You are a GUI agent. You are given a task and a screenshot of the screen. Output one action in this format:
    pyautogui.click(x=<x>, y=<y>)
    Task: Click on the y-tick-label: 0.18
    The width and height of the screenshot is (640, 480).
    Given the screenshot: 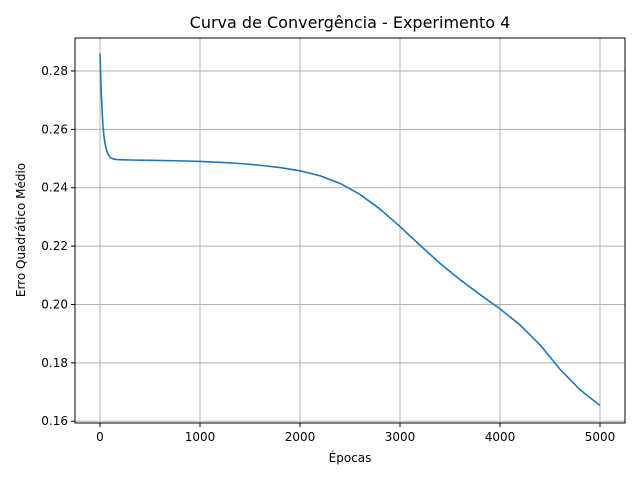 What is the action you would take?
    pyautogui.click(x=54, y=363)
    